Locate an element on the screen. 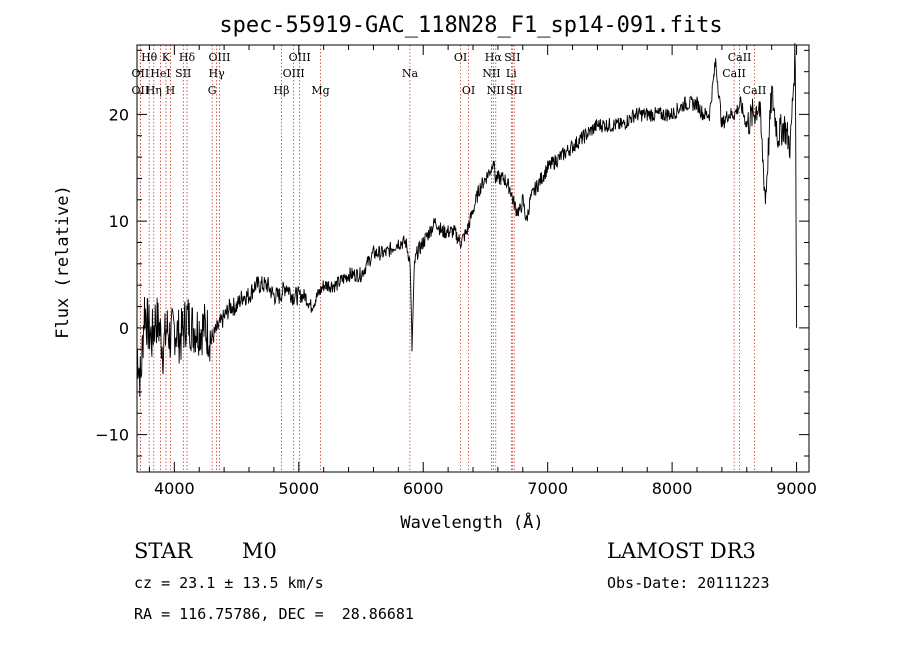 This screenshot has width=900, height=649. coordinates: RA = 116.75786, DEC = 28.86681 is located at coordinates (274, 614).